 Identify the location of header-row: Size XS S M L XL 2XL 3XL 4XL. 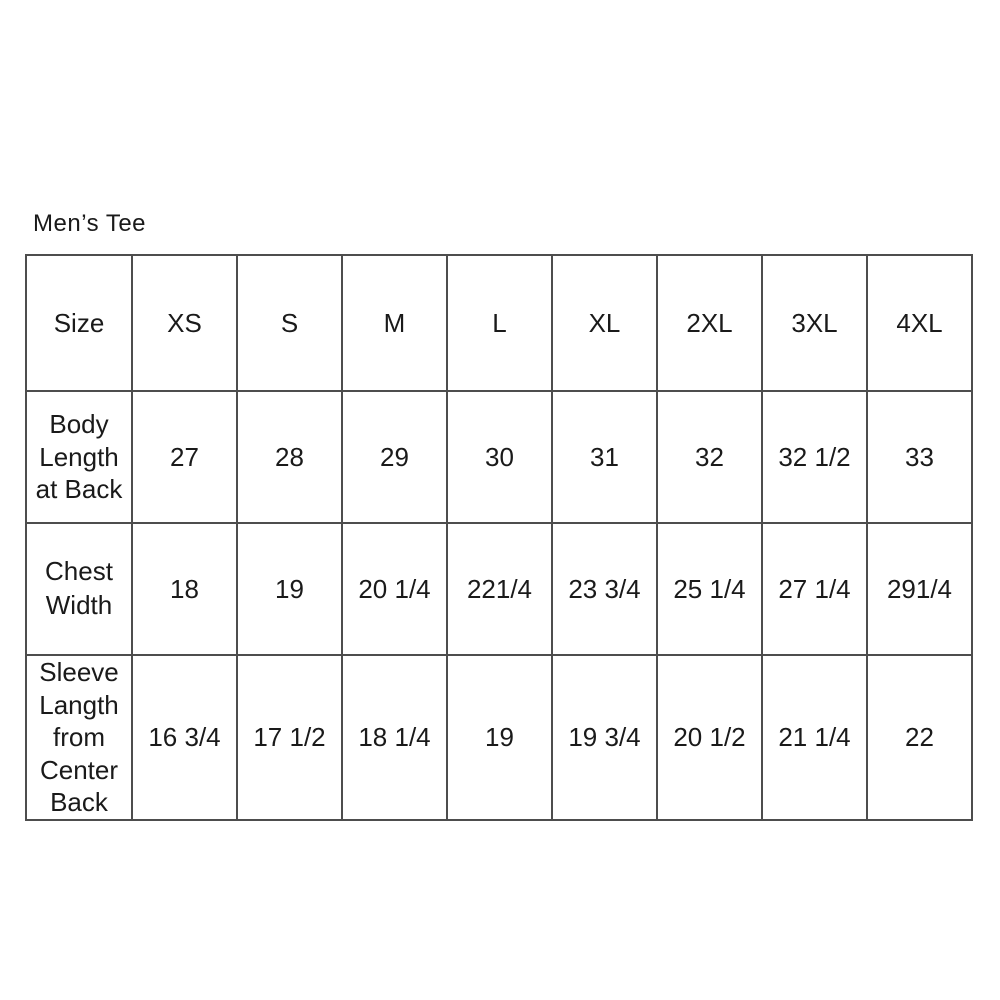
(499, 323).